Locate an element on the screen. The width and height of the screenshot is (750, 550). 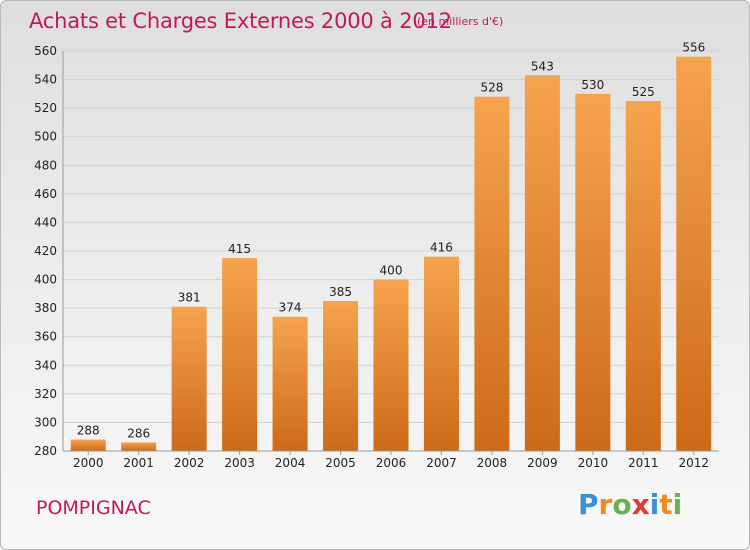
chart-title: Achats et Charges Externes 2000 à 2012 is located at coordinates (240, 21).